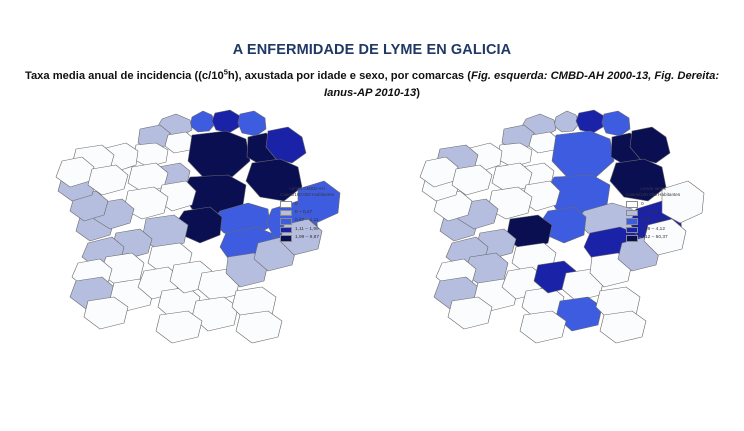 The height and width of the screenshot is (431, 744). I want to click on subtitle-close-paren: ), so click(418, 93).